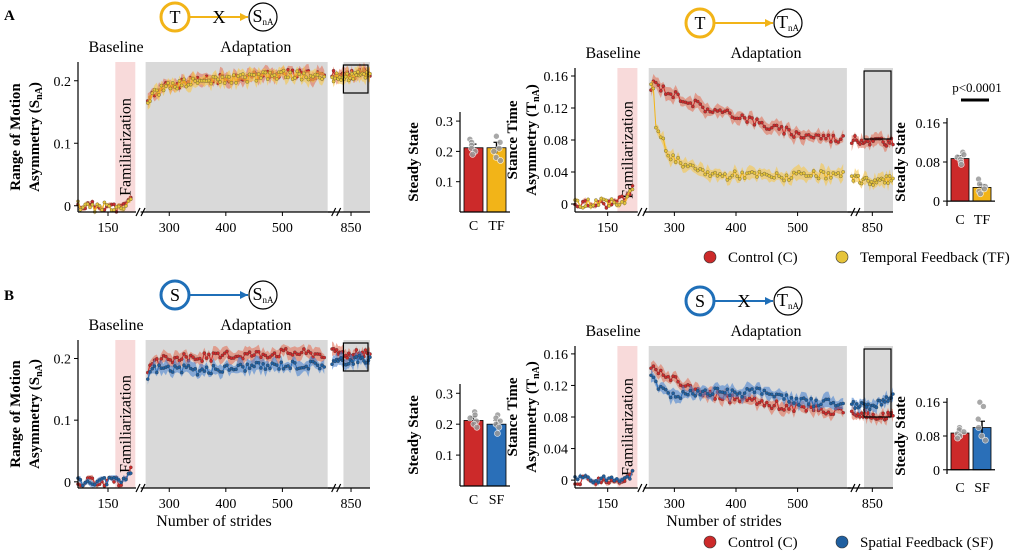 The height and width of the screenshot is (560, 1030). I want to click on y-tick-label: 0.12, so click(556, 109).